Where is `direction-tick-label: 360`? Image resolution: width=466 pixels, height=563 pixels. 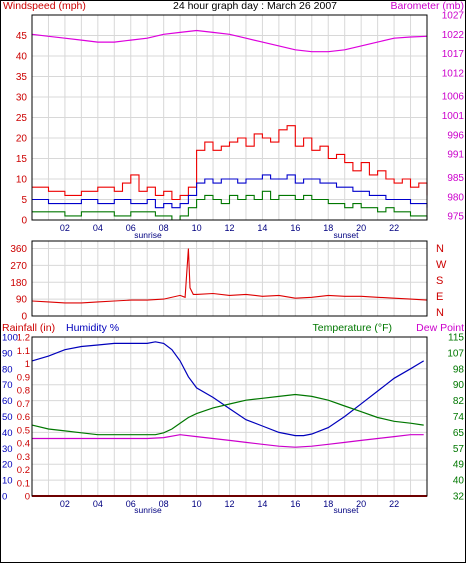 direction-tick-label: 360 is located at coordinates (18, 249).